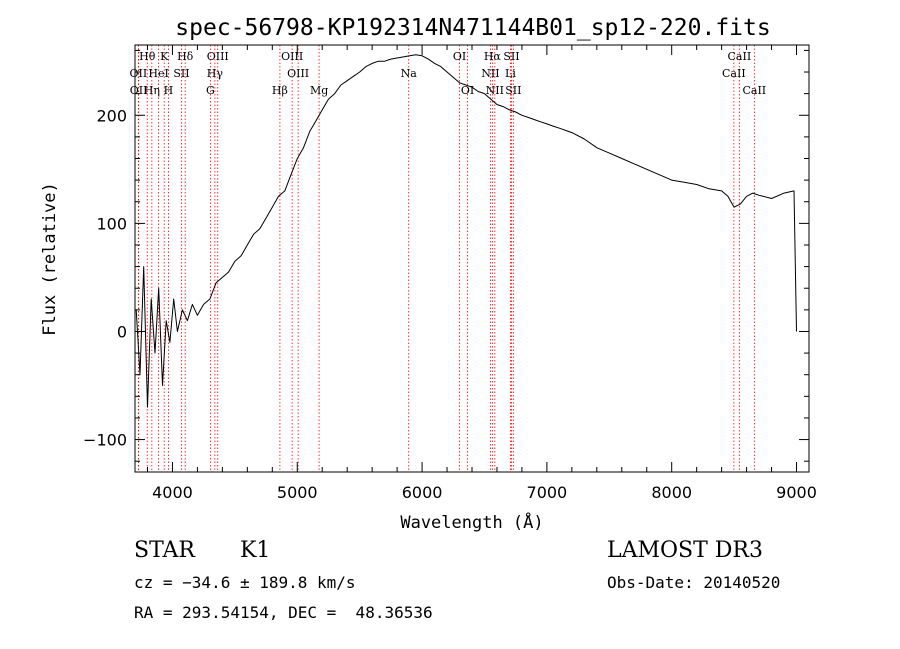 This screenshot has height=649, width=900. I want to click on line-label: H, so click(169, 90).